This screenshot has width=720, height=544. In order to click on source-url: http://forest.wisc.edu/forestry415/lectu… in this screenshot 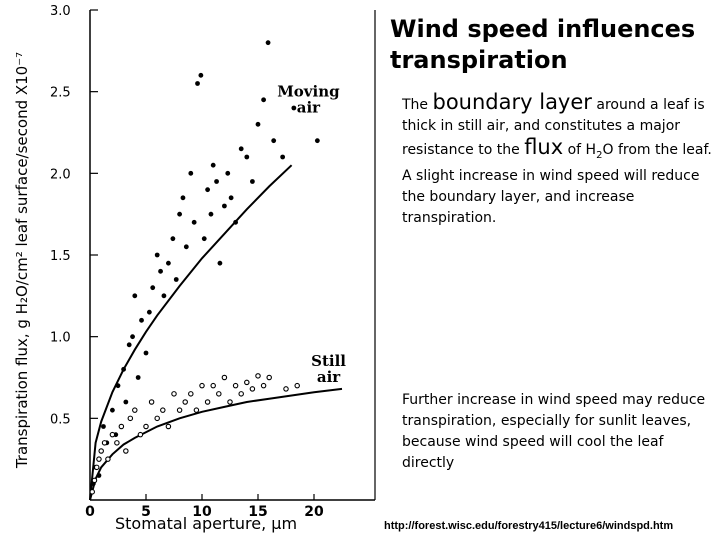, I will do `click(529, 526)`.